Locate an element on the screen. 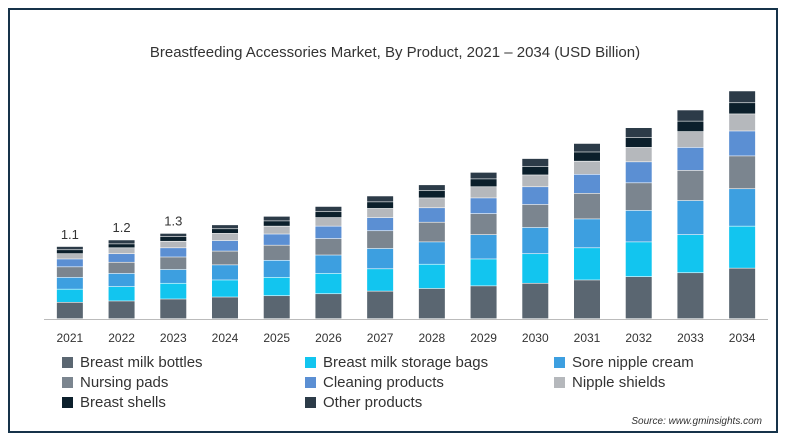 The width and height of the screenshot is (790, 441). legend-item: Breast shells is located at coordinates (114, 402).